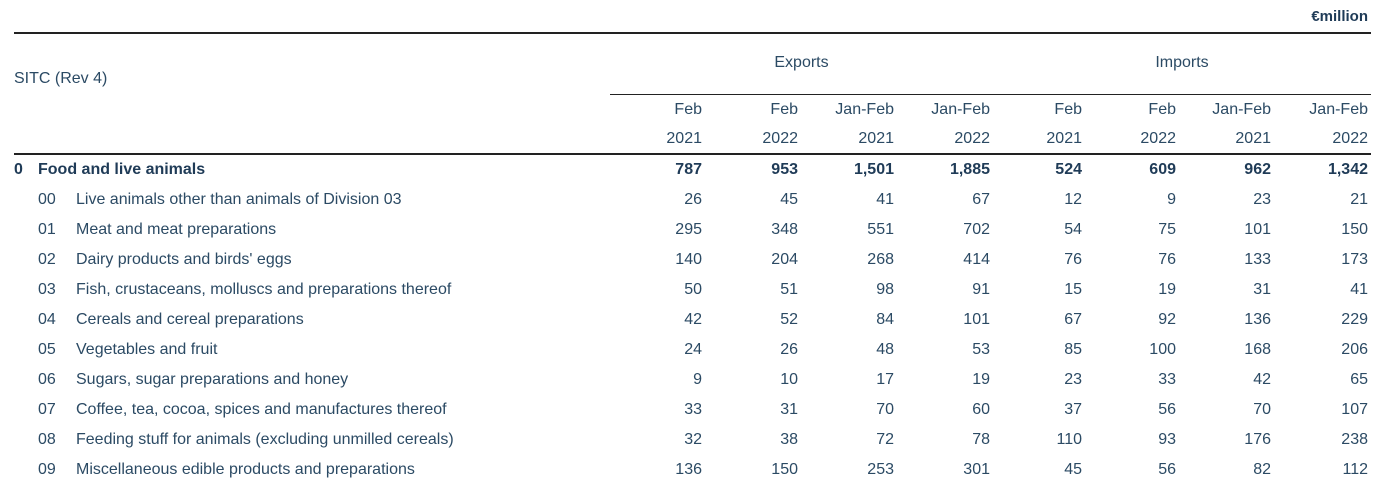 Image resolution: width=1392 pixels, height=485 pixels. I want to click on value-cell: 31, so click(789, 409).